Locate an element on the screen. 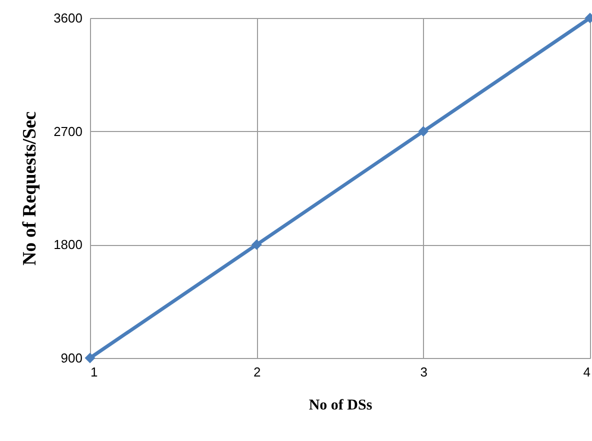 Image resolution: width=592 pixels, height=441 pixels. y-tick-label: 3600 is located at coordinates (68, 18).